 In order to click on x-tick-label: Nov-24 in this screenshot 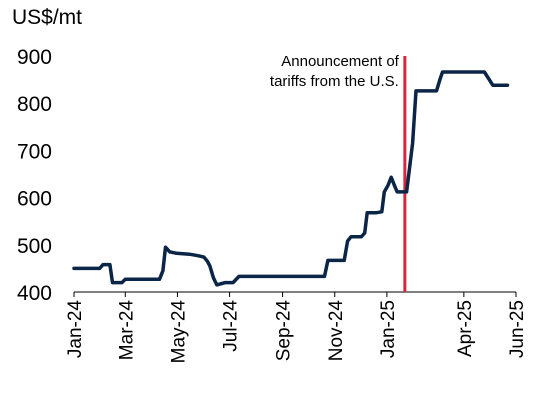, I will do `click(336, 331)`.